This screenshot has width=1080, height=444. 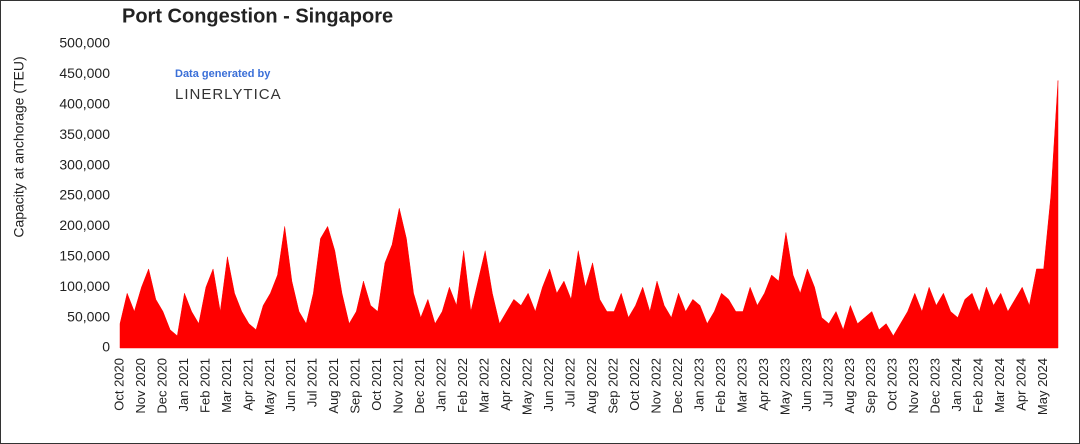 What do you see at coordinates (88, 316) in the screenshot?
I see `y-tick-label: 50,000` at bounding box center [88, 316].